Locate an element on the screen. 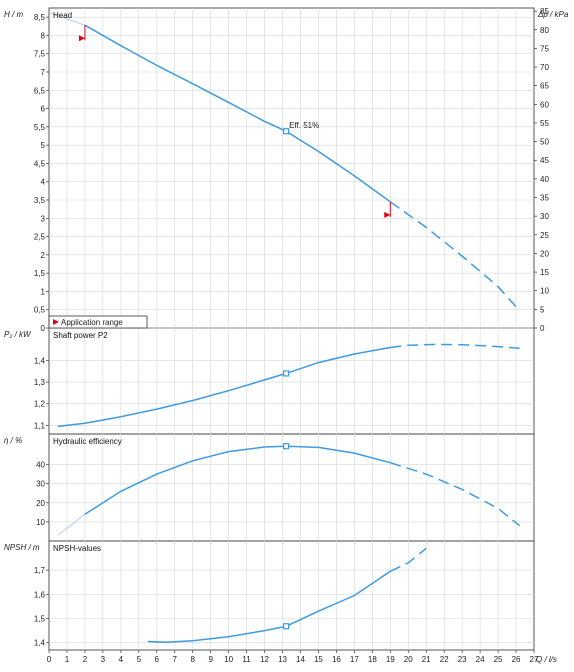 The height and width of the screenshot is (672, 574). x-tick-label: 9 is located at coordinates (210, 659).